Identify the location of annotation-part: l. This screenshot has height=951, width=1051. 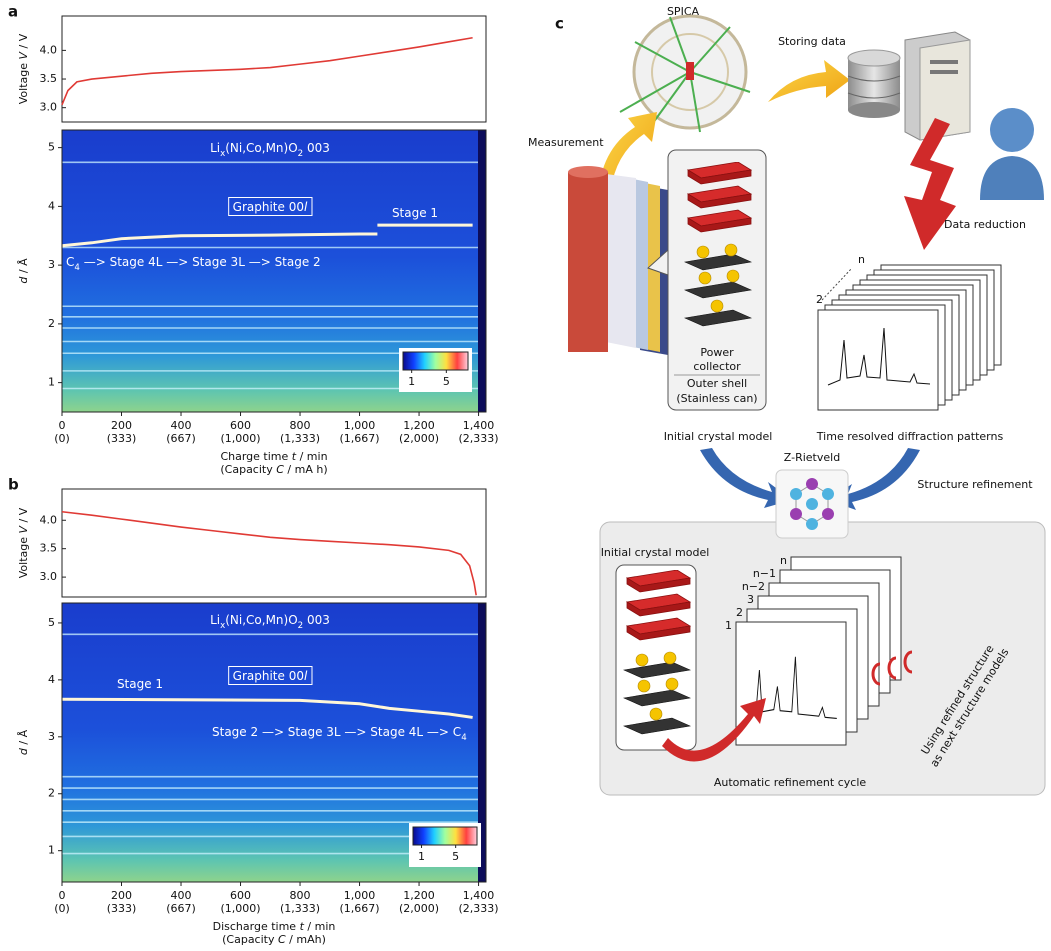
(306, 207).